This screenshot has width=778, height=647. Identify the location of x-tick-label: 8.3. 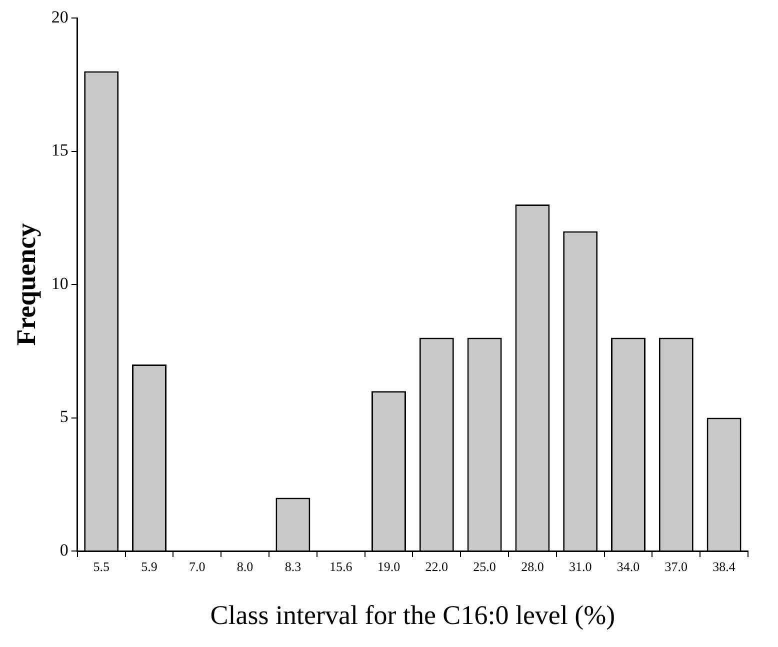
(293, 566).